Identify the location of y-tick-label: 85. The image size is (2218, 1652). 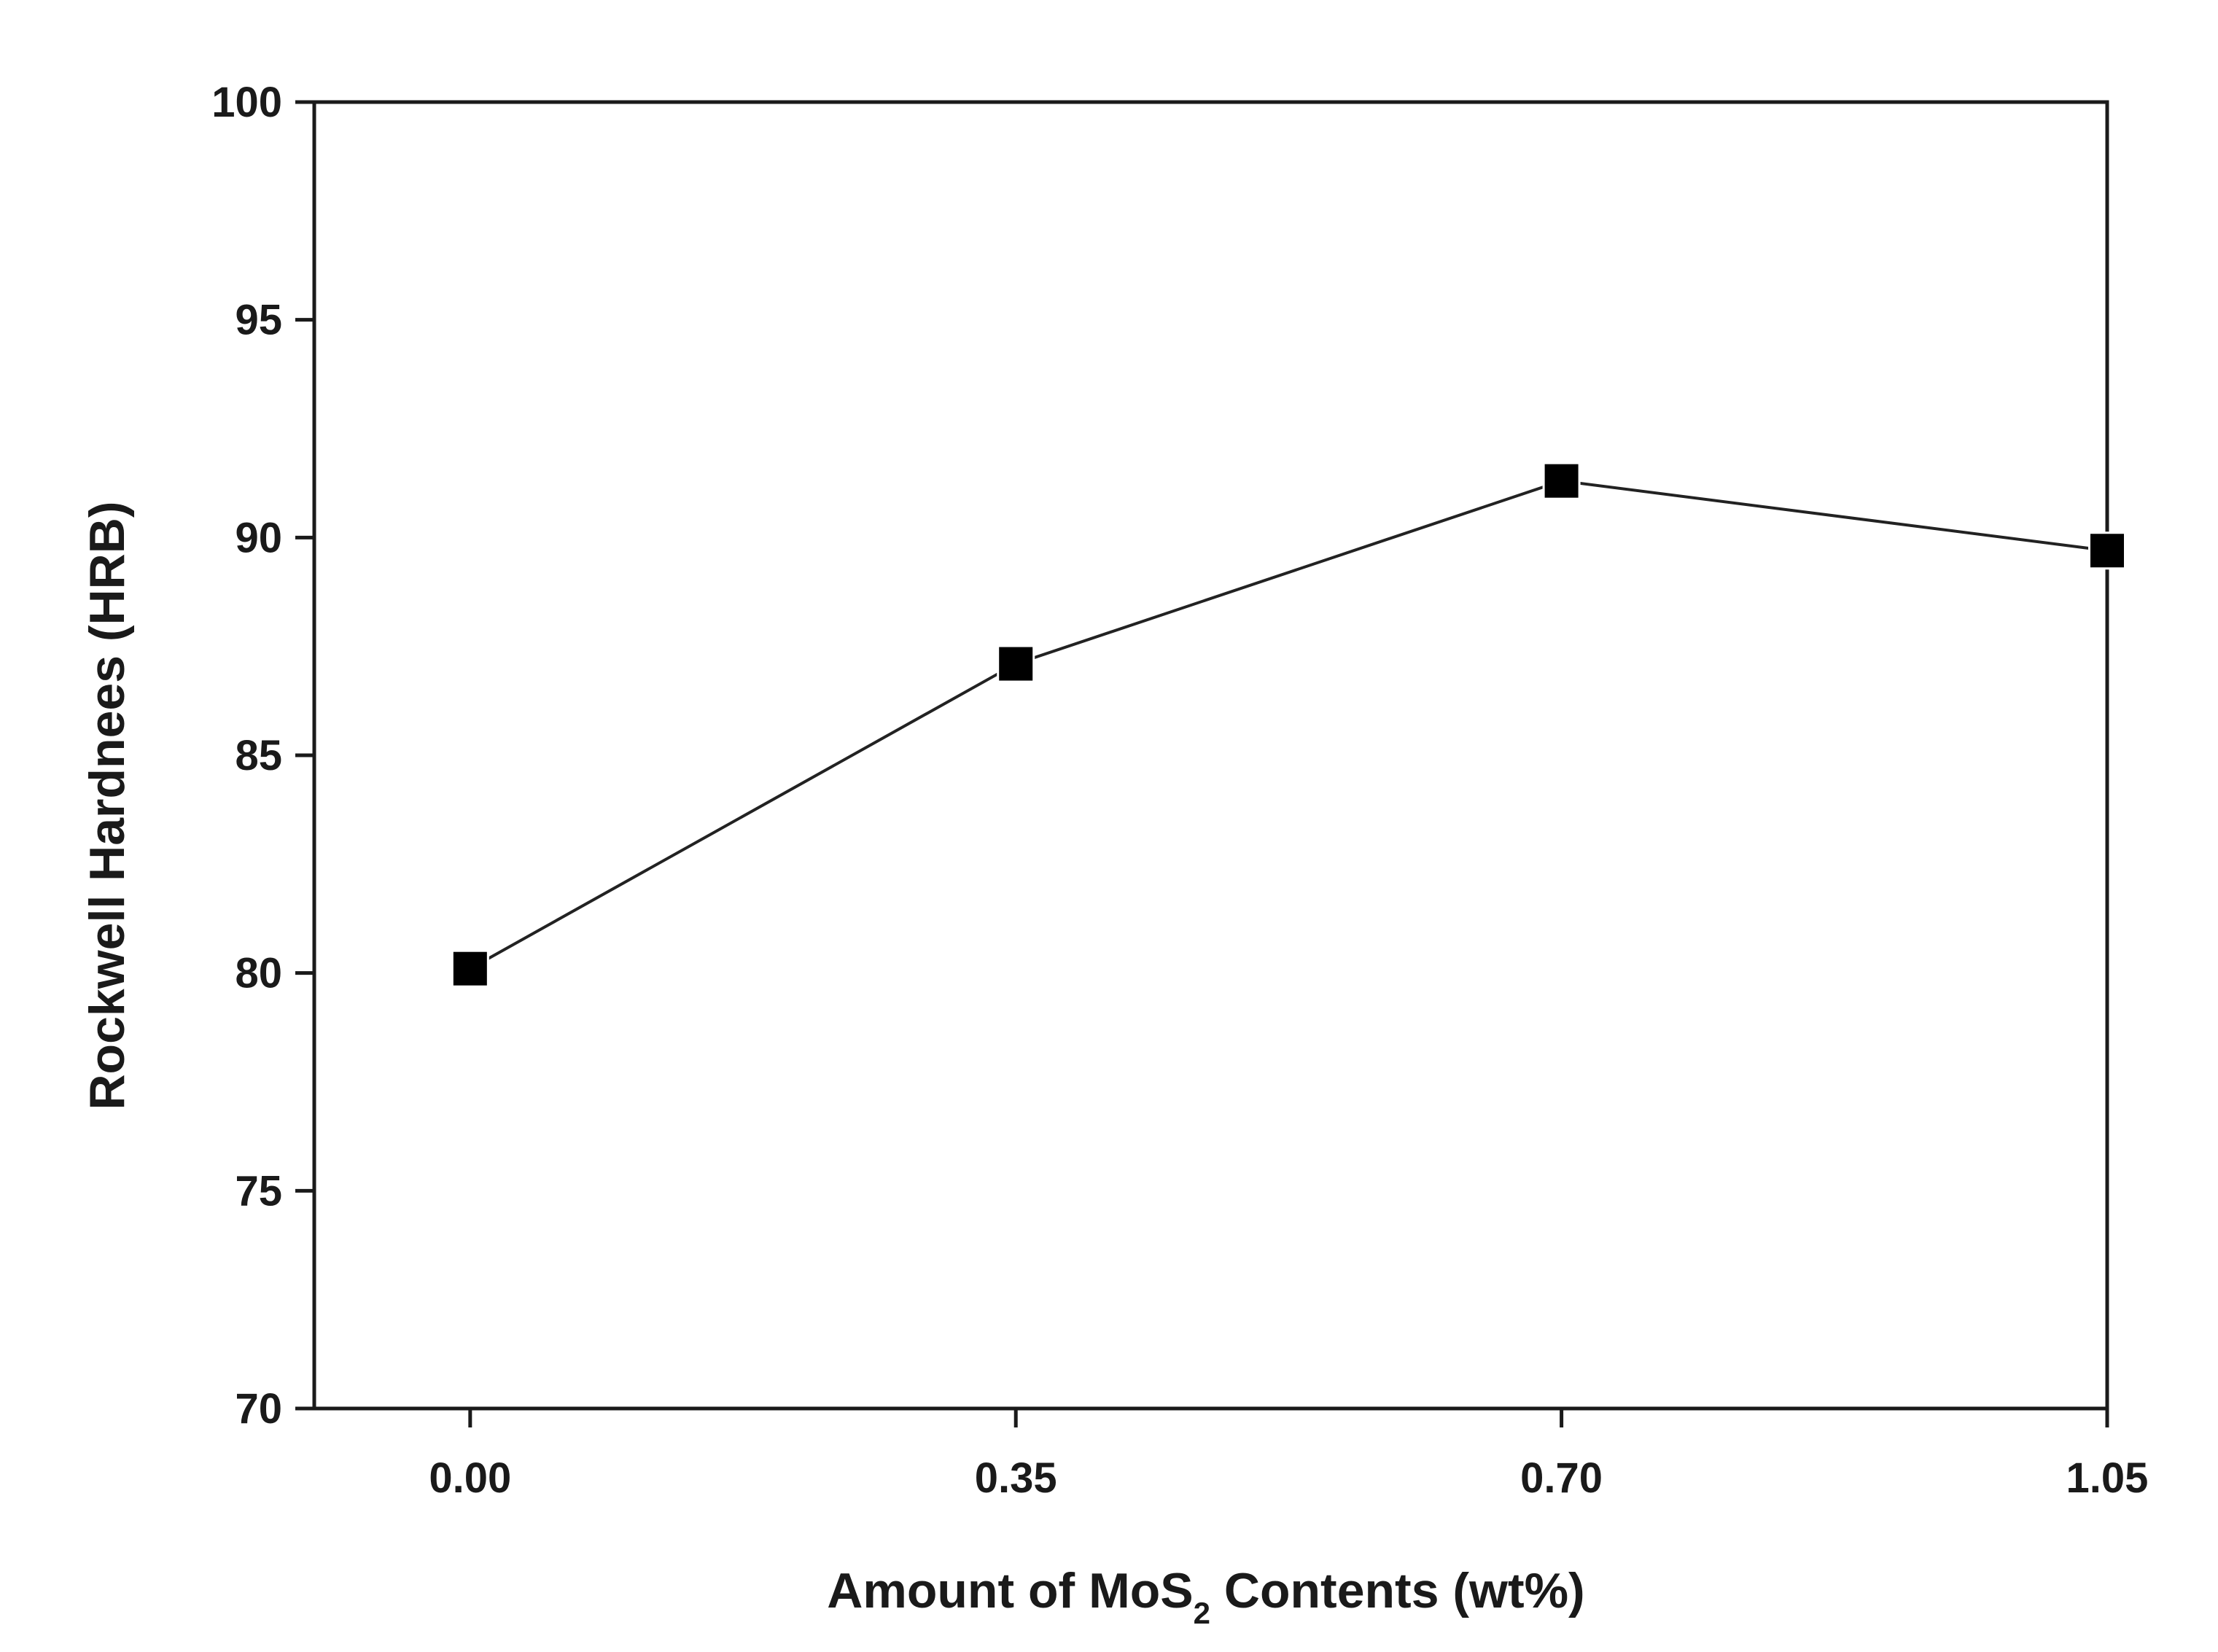
(259, 755).